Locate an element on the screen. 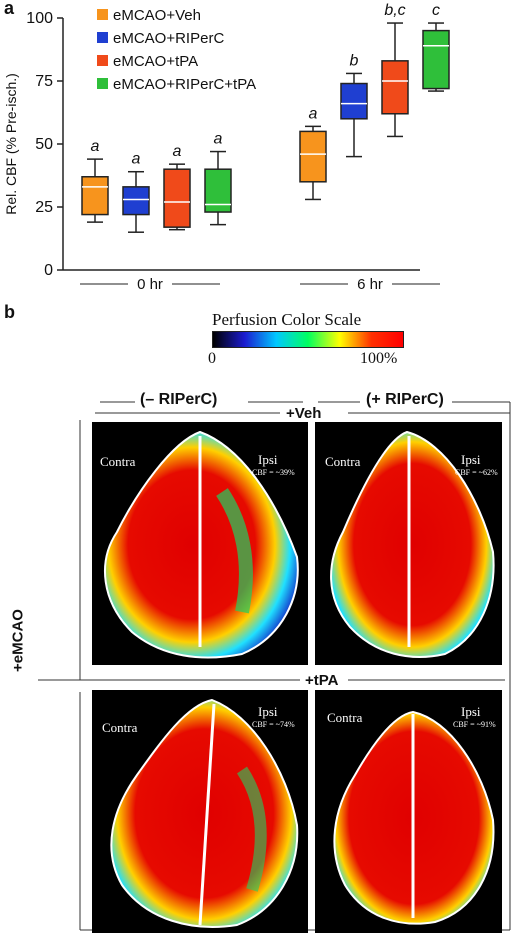 The width and height of the screenshot is (520, 938). perfusion-image-veh-plus-riperc: Contra Ipsi CBF = ~62% is located at coordinates (408, 543).